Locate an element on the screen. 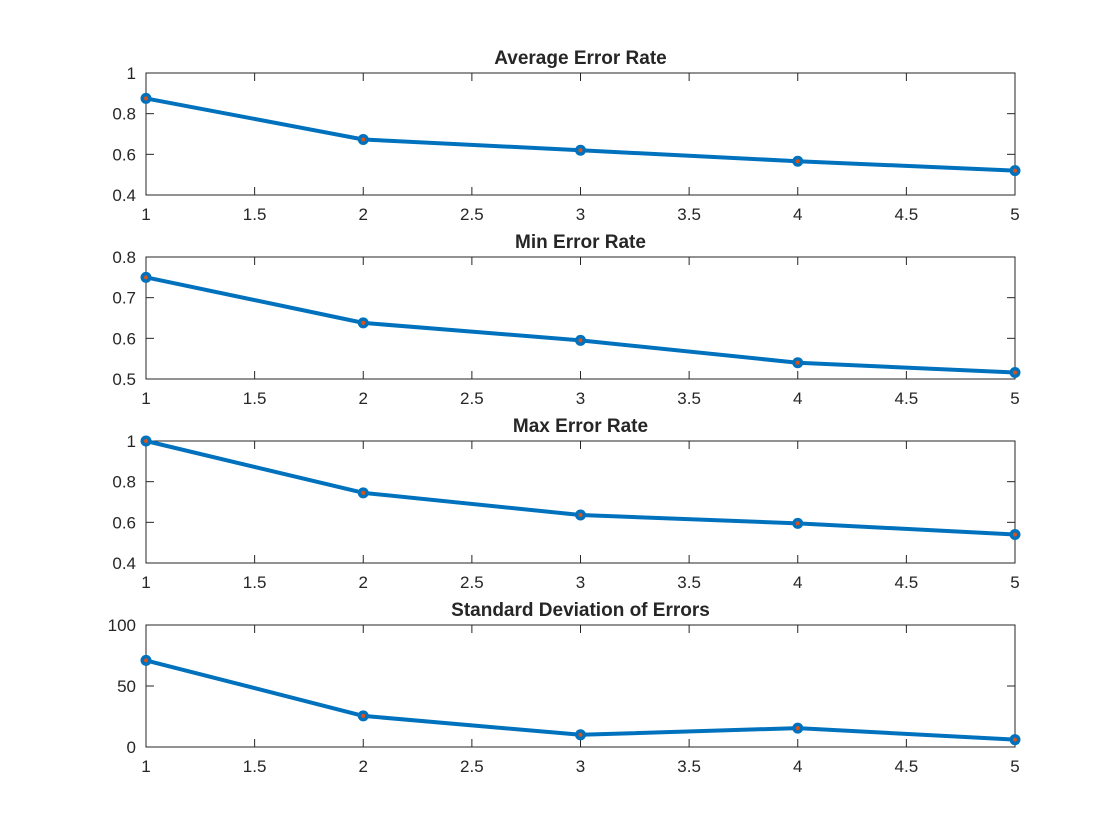 Image resolution: width=1120 pixels, height=840 pixels. y-tick-label: 50 is located at coordinates (126, 686).